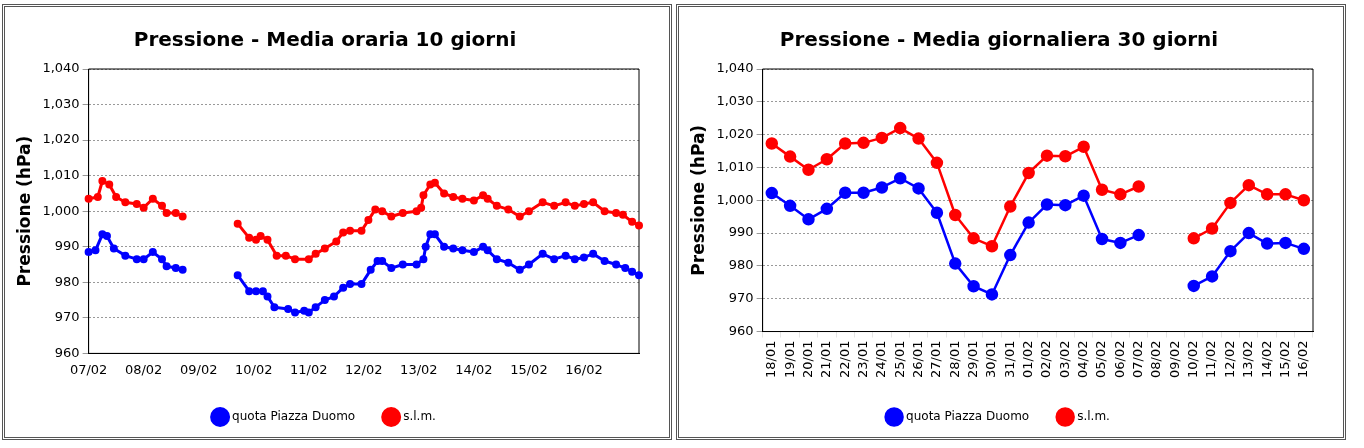 Image resolution: width=1364 pixels, height=448 pixels. I want to click on x-tick-label: 06/02, so click(1119, 359).